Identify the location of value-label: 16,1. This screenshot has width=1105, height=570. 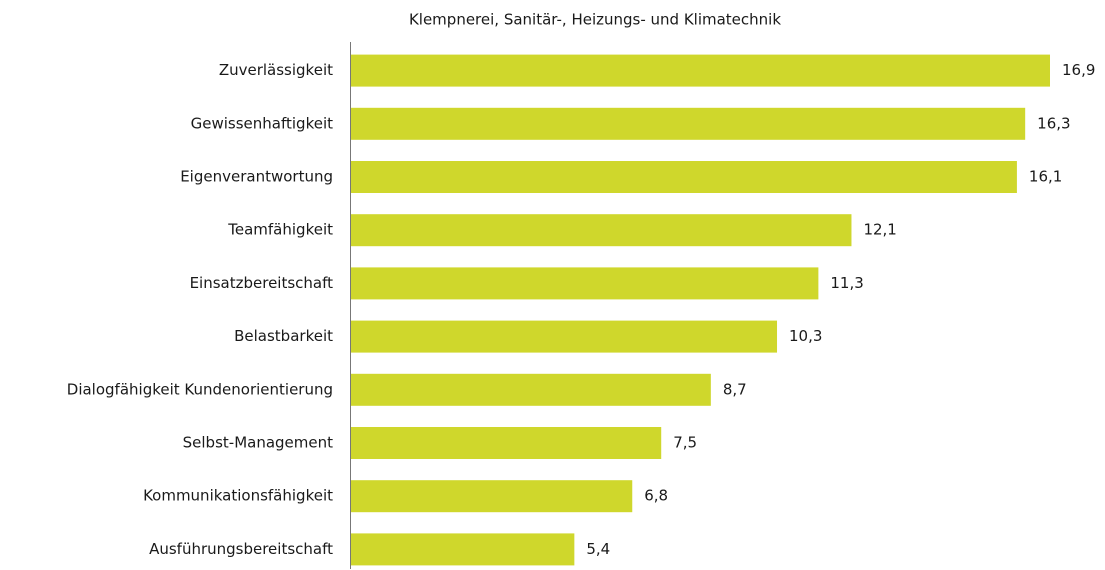
(1045, 177).